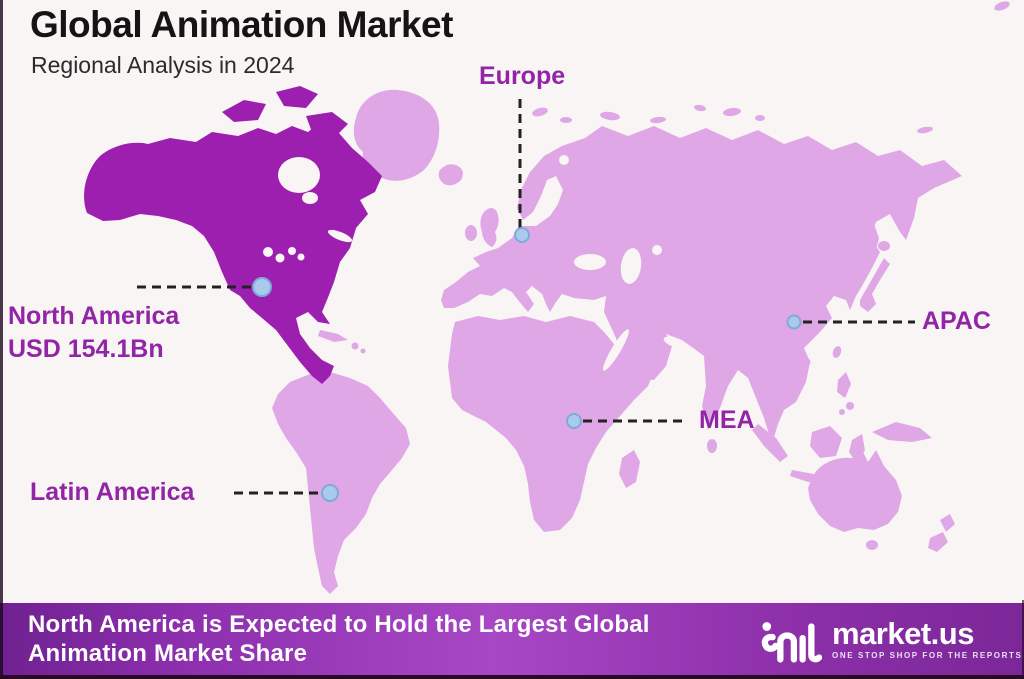 The image size is (1024, 679). I want to click on caspian-sea, so click(631, 266).